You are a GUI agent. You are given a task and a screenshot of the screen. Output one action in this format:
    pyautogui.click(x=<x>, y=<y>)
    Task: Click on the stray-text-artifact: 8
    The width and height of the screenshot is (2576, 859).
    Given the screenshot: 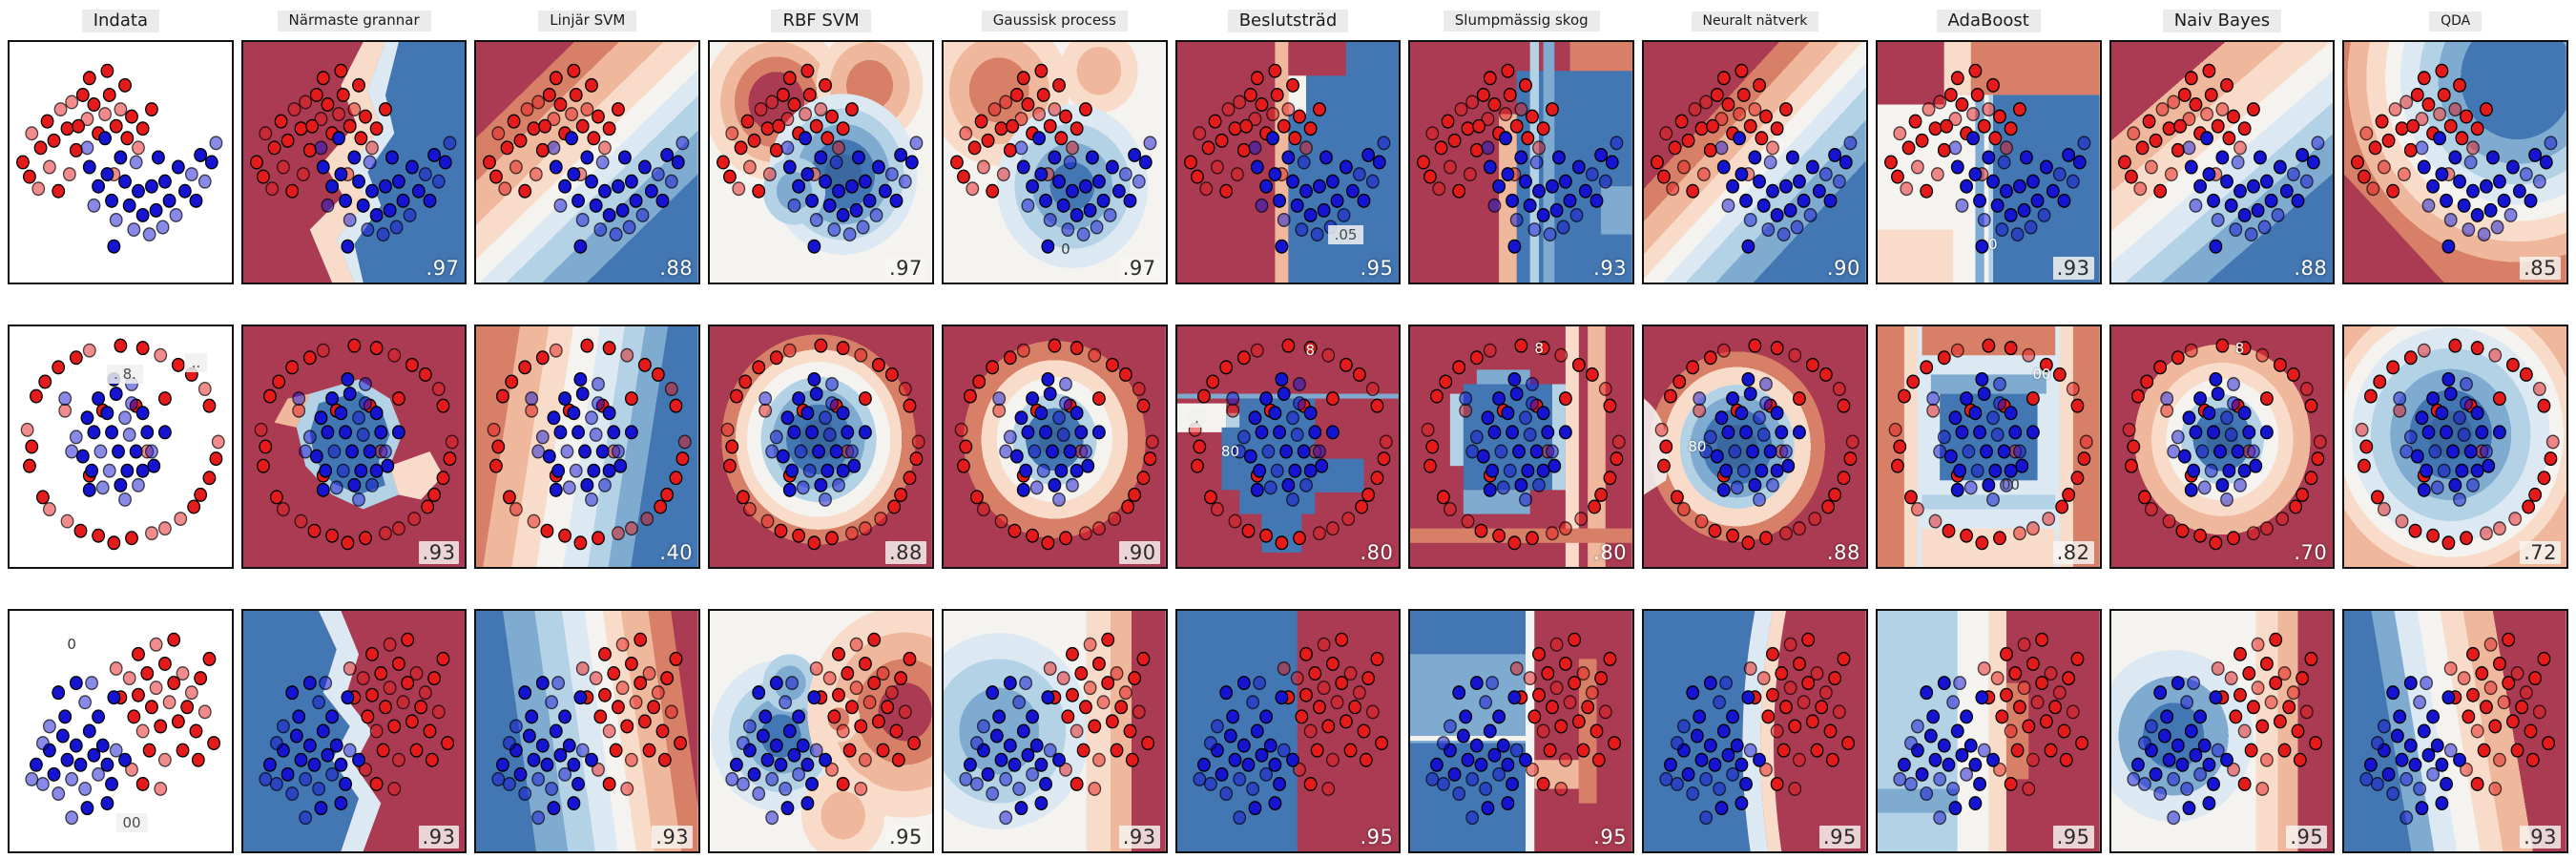 What is the action you would take?
    pyautogui.click(x=1539, y=348)
    